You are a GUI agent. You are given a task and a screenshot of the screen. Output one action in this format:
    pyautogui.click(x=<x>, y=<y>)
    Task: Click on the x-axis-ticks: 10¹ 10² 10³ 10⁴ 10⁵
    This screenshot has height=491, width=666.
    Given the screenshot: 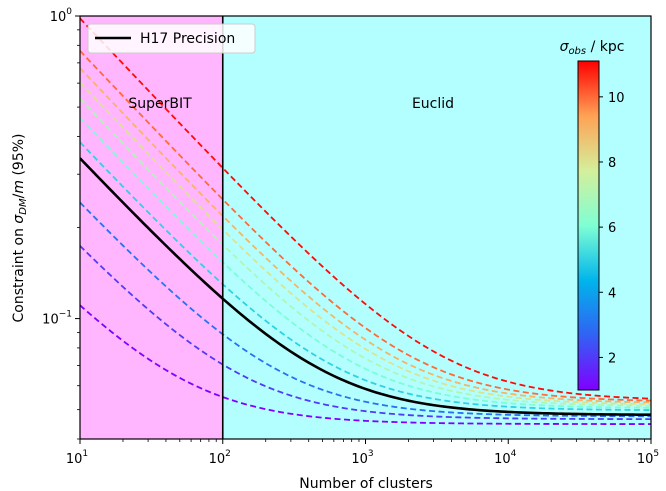 What is the action you would take?
    pyautogui.click(x=362, y=453)
    